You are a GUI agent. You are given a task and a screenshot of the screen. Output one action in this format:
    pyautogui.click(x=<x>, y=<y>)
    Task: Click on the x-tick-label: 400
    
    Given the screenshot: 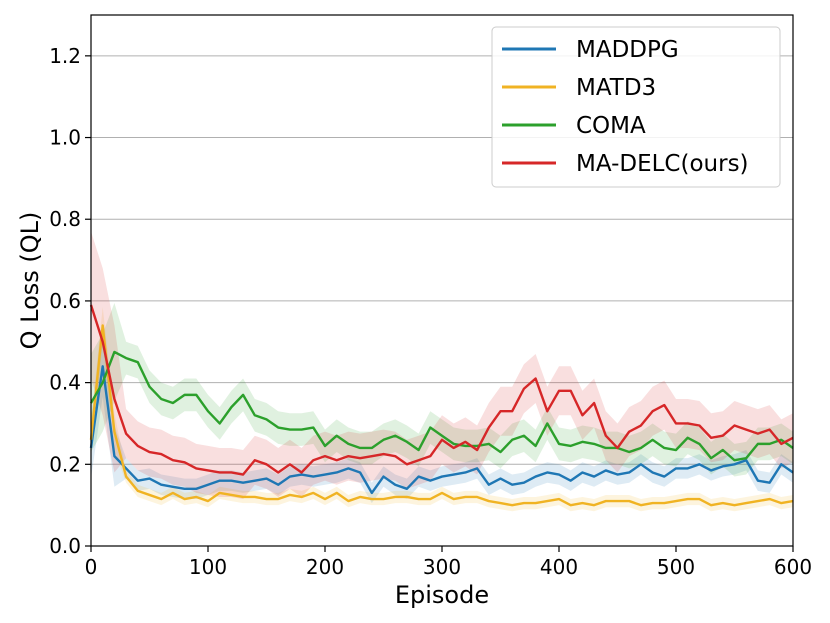 What is the action you would take?
    pyautogui.click(x=559, y=567)
    